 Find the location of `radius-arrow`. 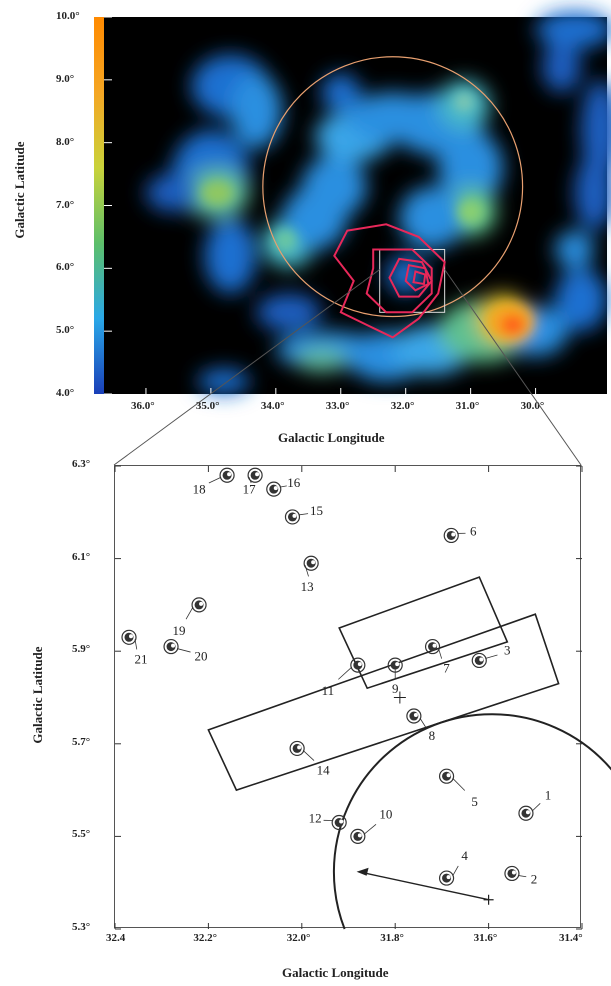

radius-arrow is located at coordinates (423, 886).